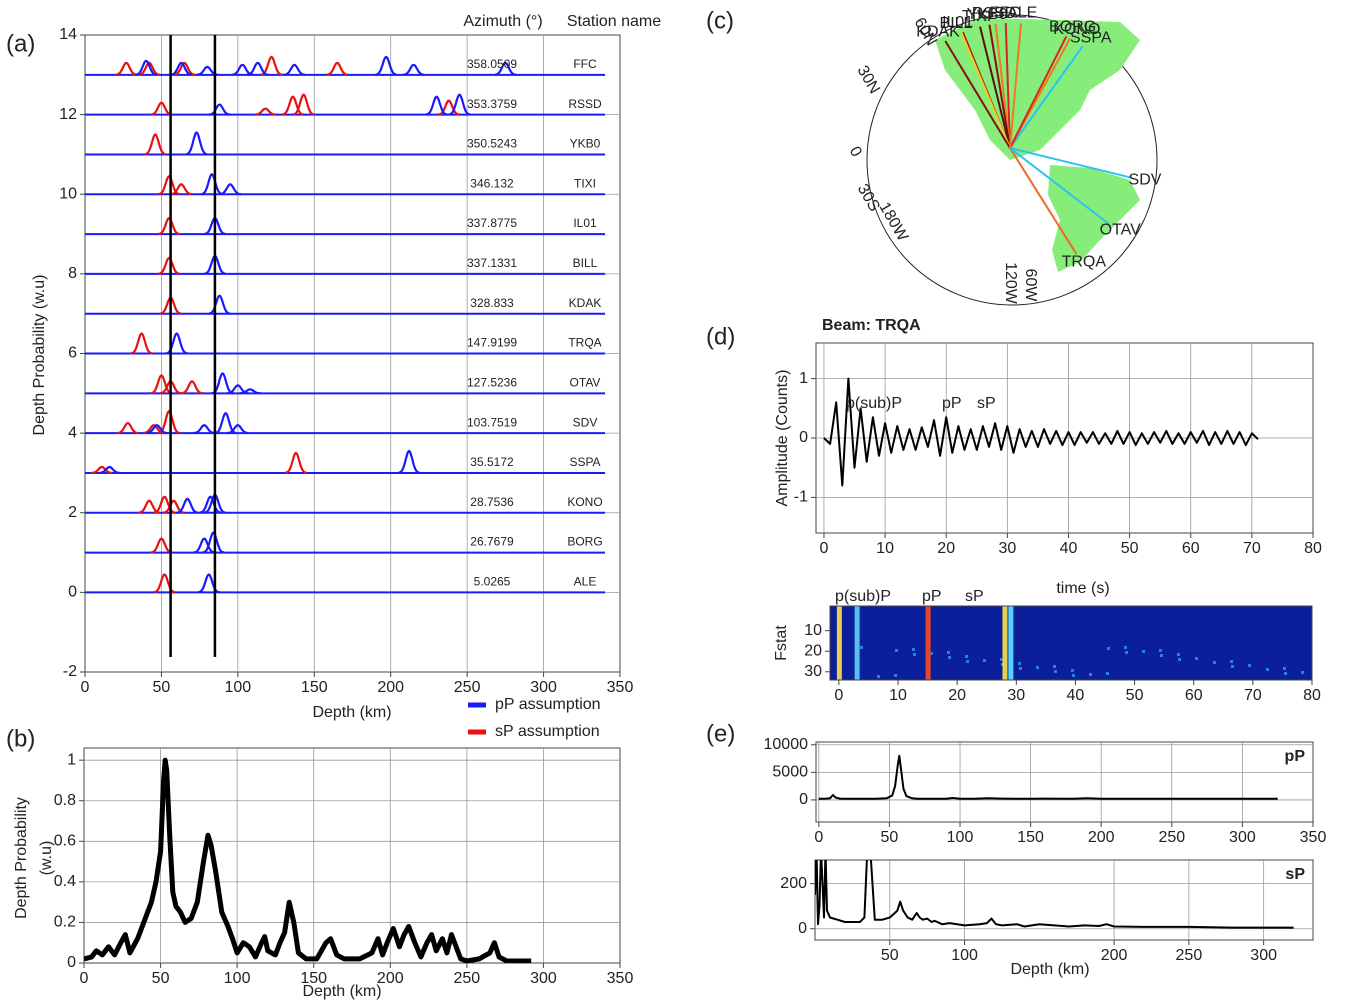 The height and width of the screenshot is (1001, 1356). I want to click on x-axis-label: Depth (km), so click(1049, 969).